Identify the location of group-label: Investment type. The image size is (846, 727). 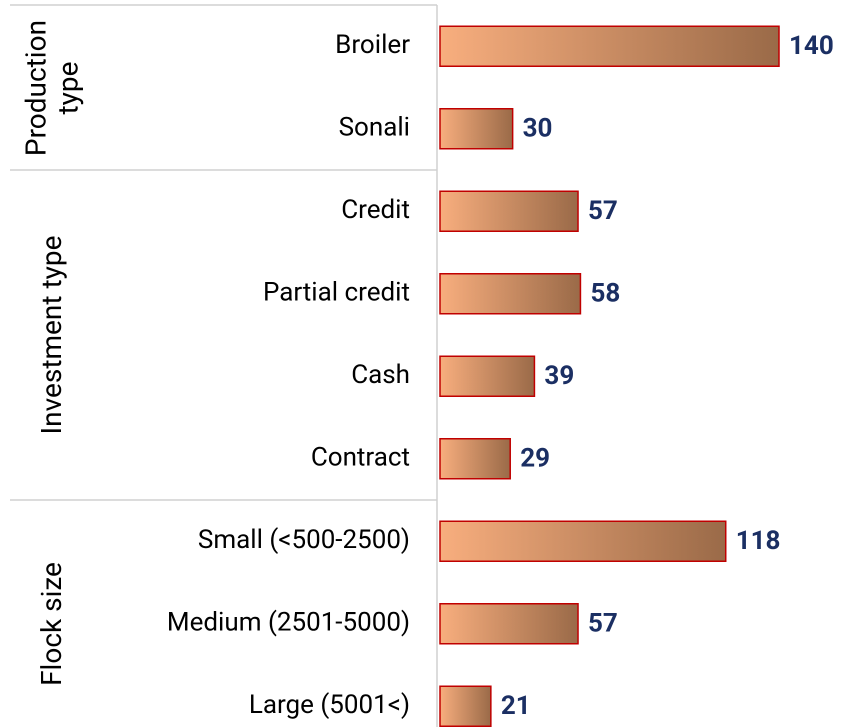
(51, 335).